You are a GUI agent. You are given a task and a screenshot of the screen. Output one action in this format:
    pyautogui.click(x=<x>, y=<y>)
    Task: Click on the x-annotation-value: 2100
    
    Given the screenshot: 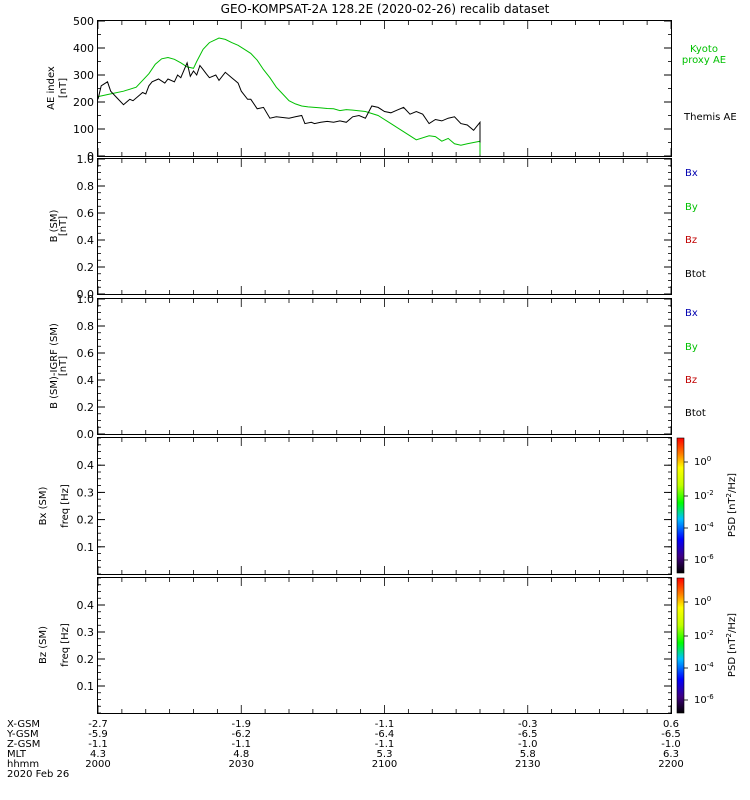 What is the action you would take?
    pyautogui.click(x=384, y=764)
    